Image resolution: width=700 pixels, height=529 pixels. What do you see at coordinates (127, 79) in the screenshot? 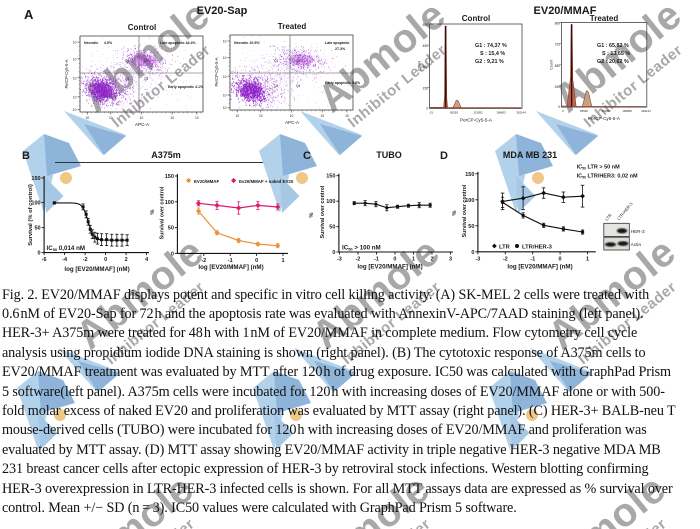
I see `svg-text: Q3` at bounding box center [127, 79].